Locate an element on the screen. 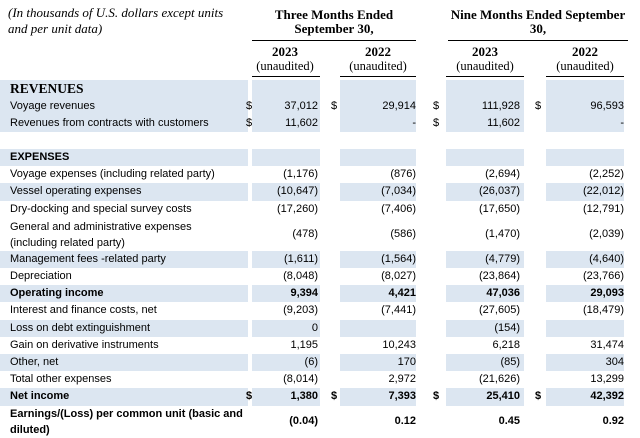 This screenshot has width=640, height=438. row-label: Management fees -related party is located at coordinates (88, 259).